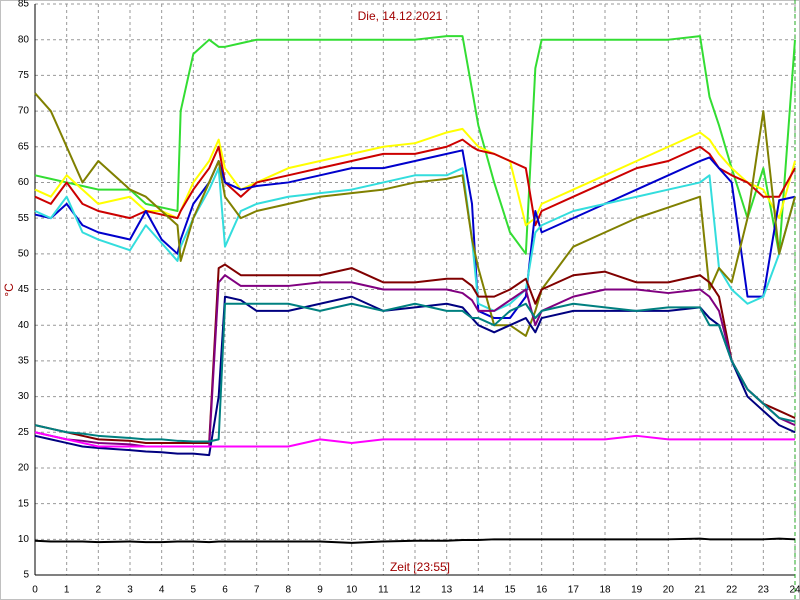 Image resolution: width=800 pixels, height=600 pixels. What do you see at coordinates (24, 146) in the screenshot?
I see `y-tick-label: 65` at bounding box center [24, 146].